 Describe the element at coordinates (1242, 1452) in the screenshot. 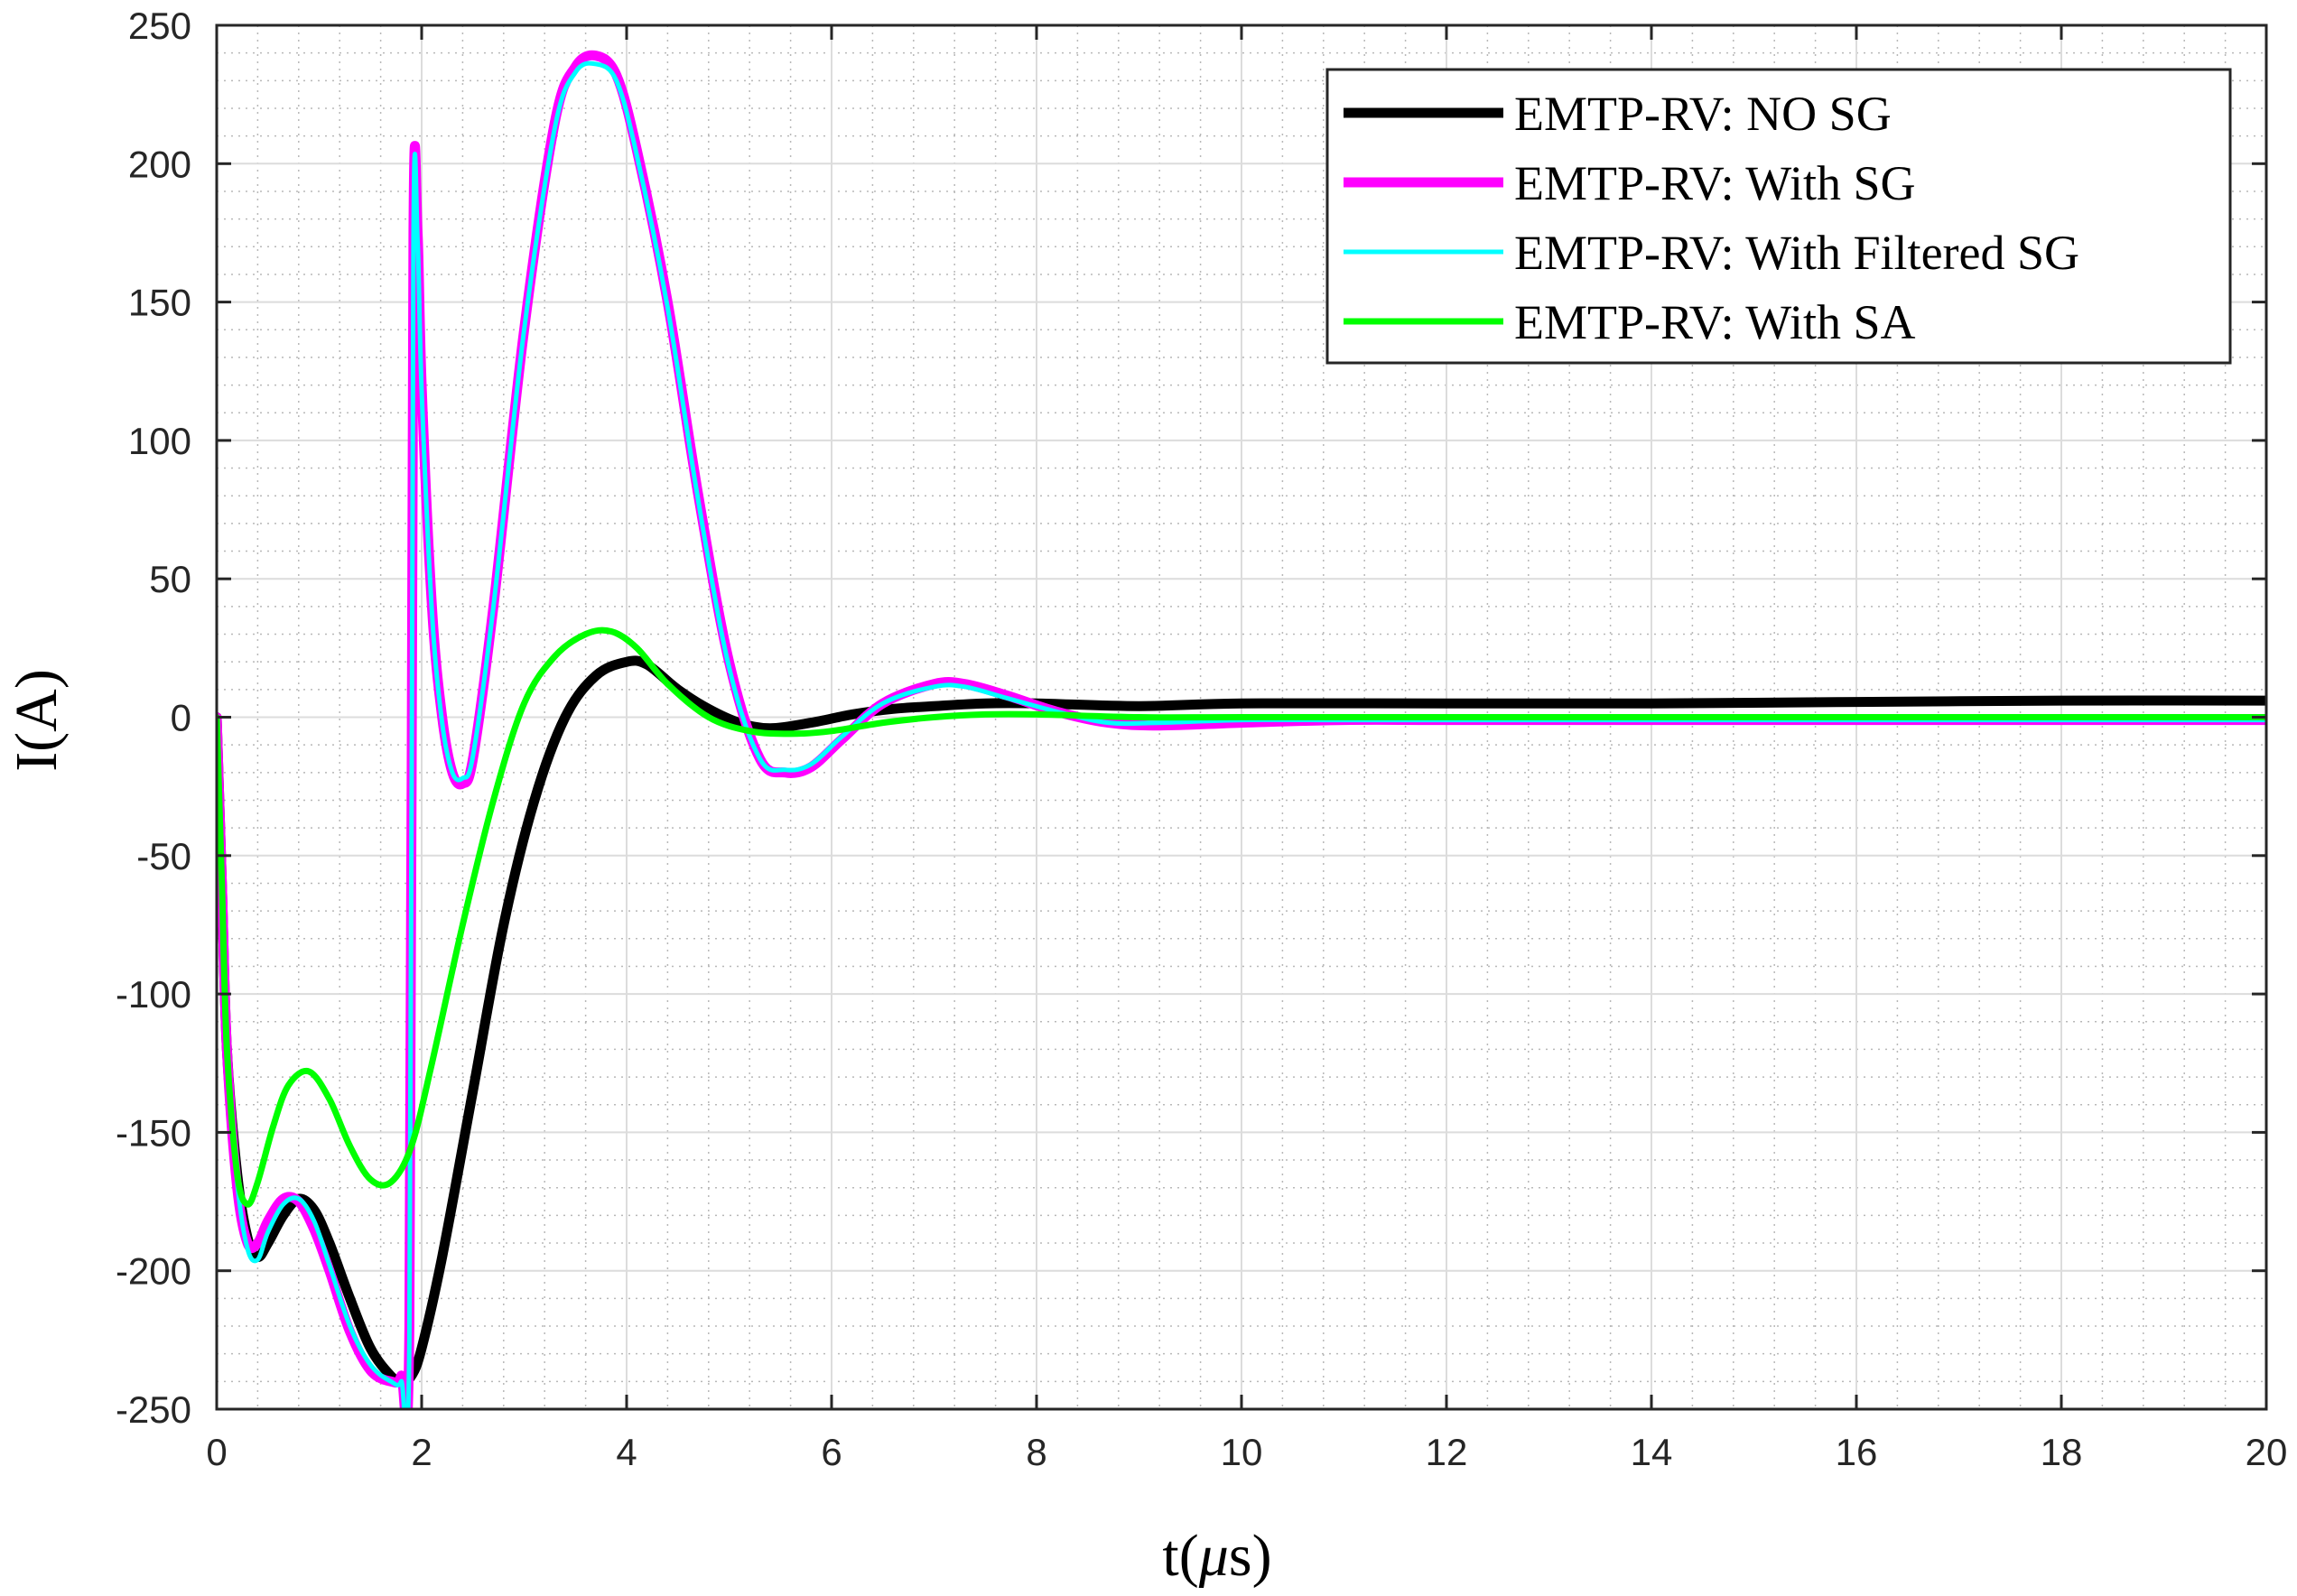

I see `x-tick-label: 10` at that location.